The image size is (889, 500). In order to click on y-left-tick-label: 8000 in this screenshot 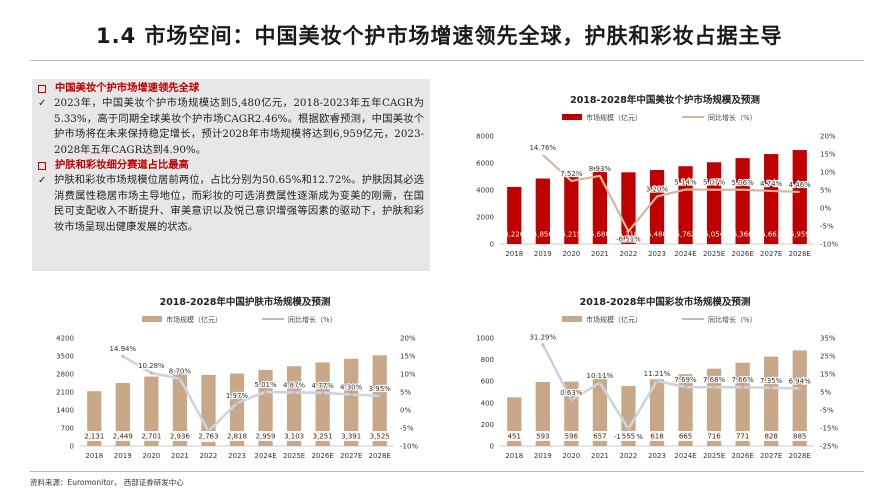, I will do `click(485, 137)`.